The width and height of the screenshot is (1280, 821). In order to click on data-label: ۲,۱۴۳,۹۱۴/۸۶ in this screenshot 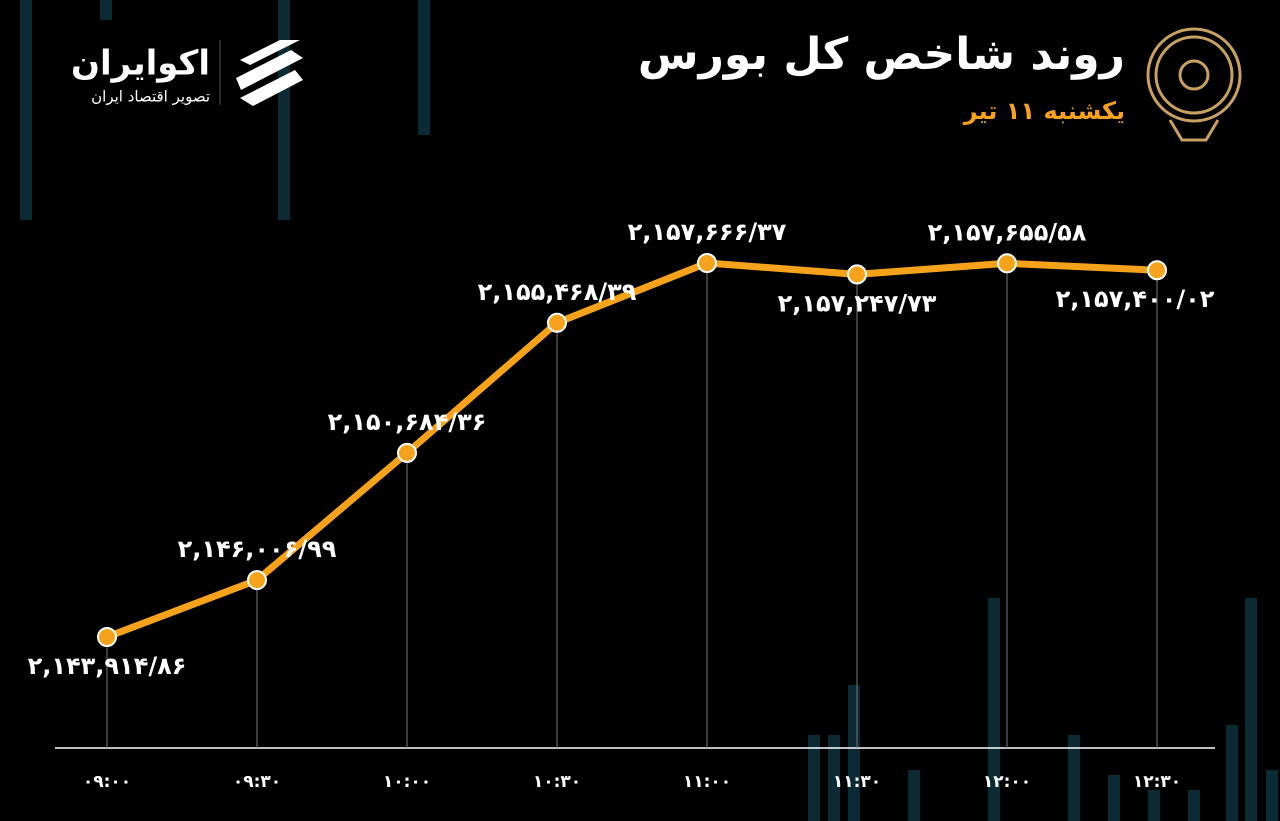, I will do `click(107, 666)`.